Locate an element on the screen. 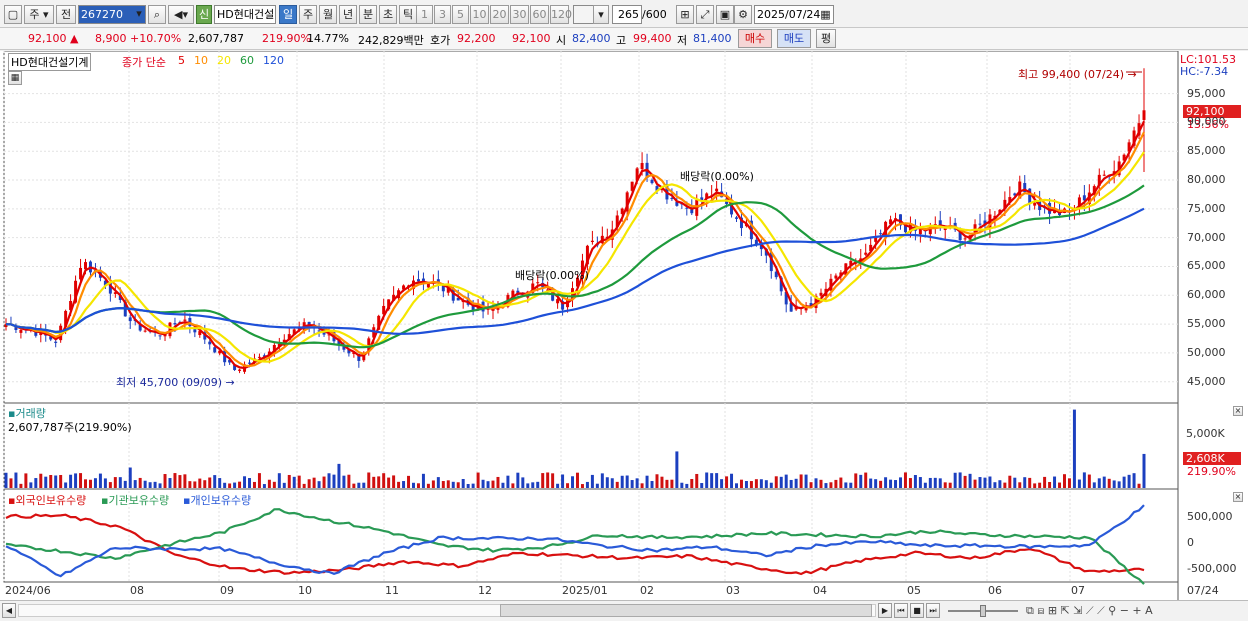 The height and width of the screenshot is (621, 1248). holding-legend-0: ▪외국인보유수량 is located at coordinates (47, 500).